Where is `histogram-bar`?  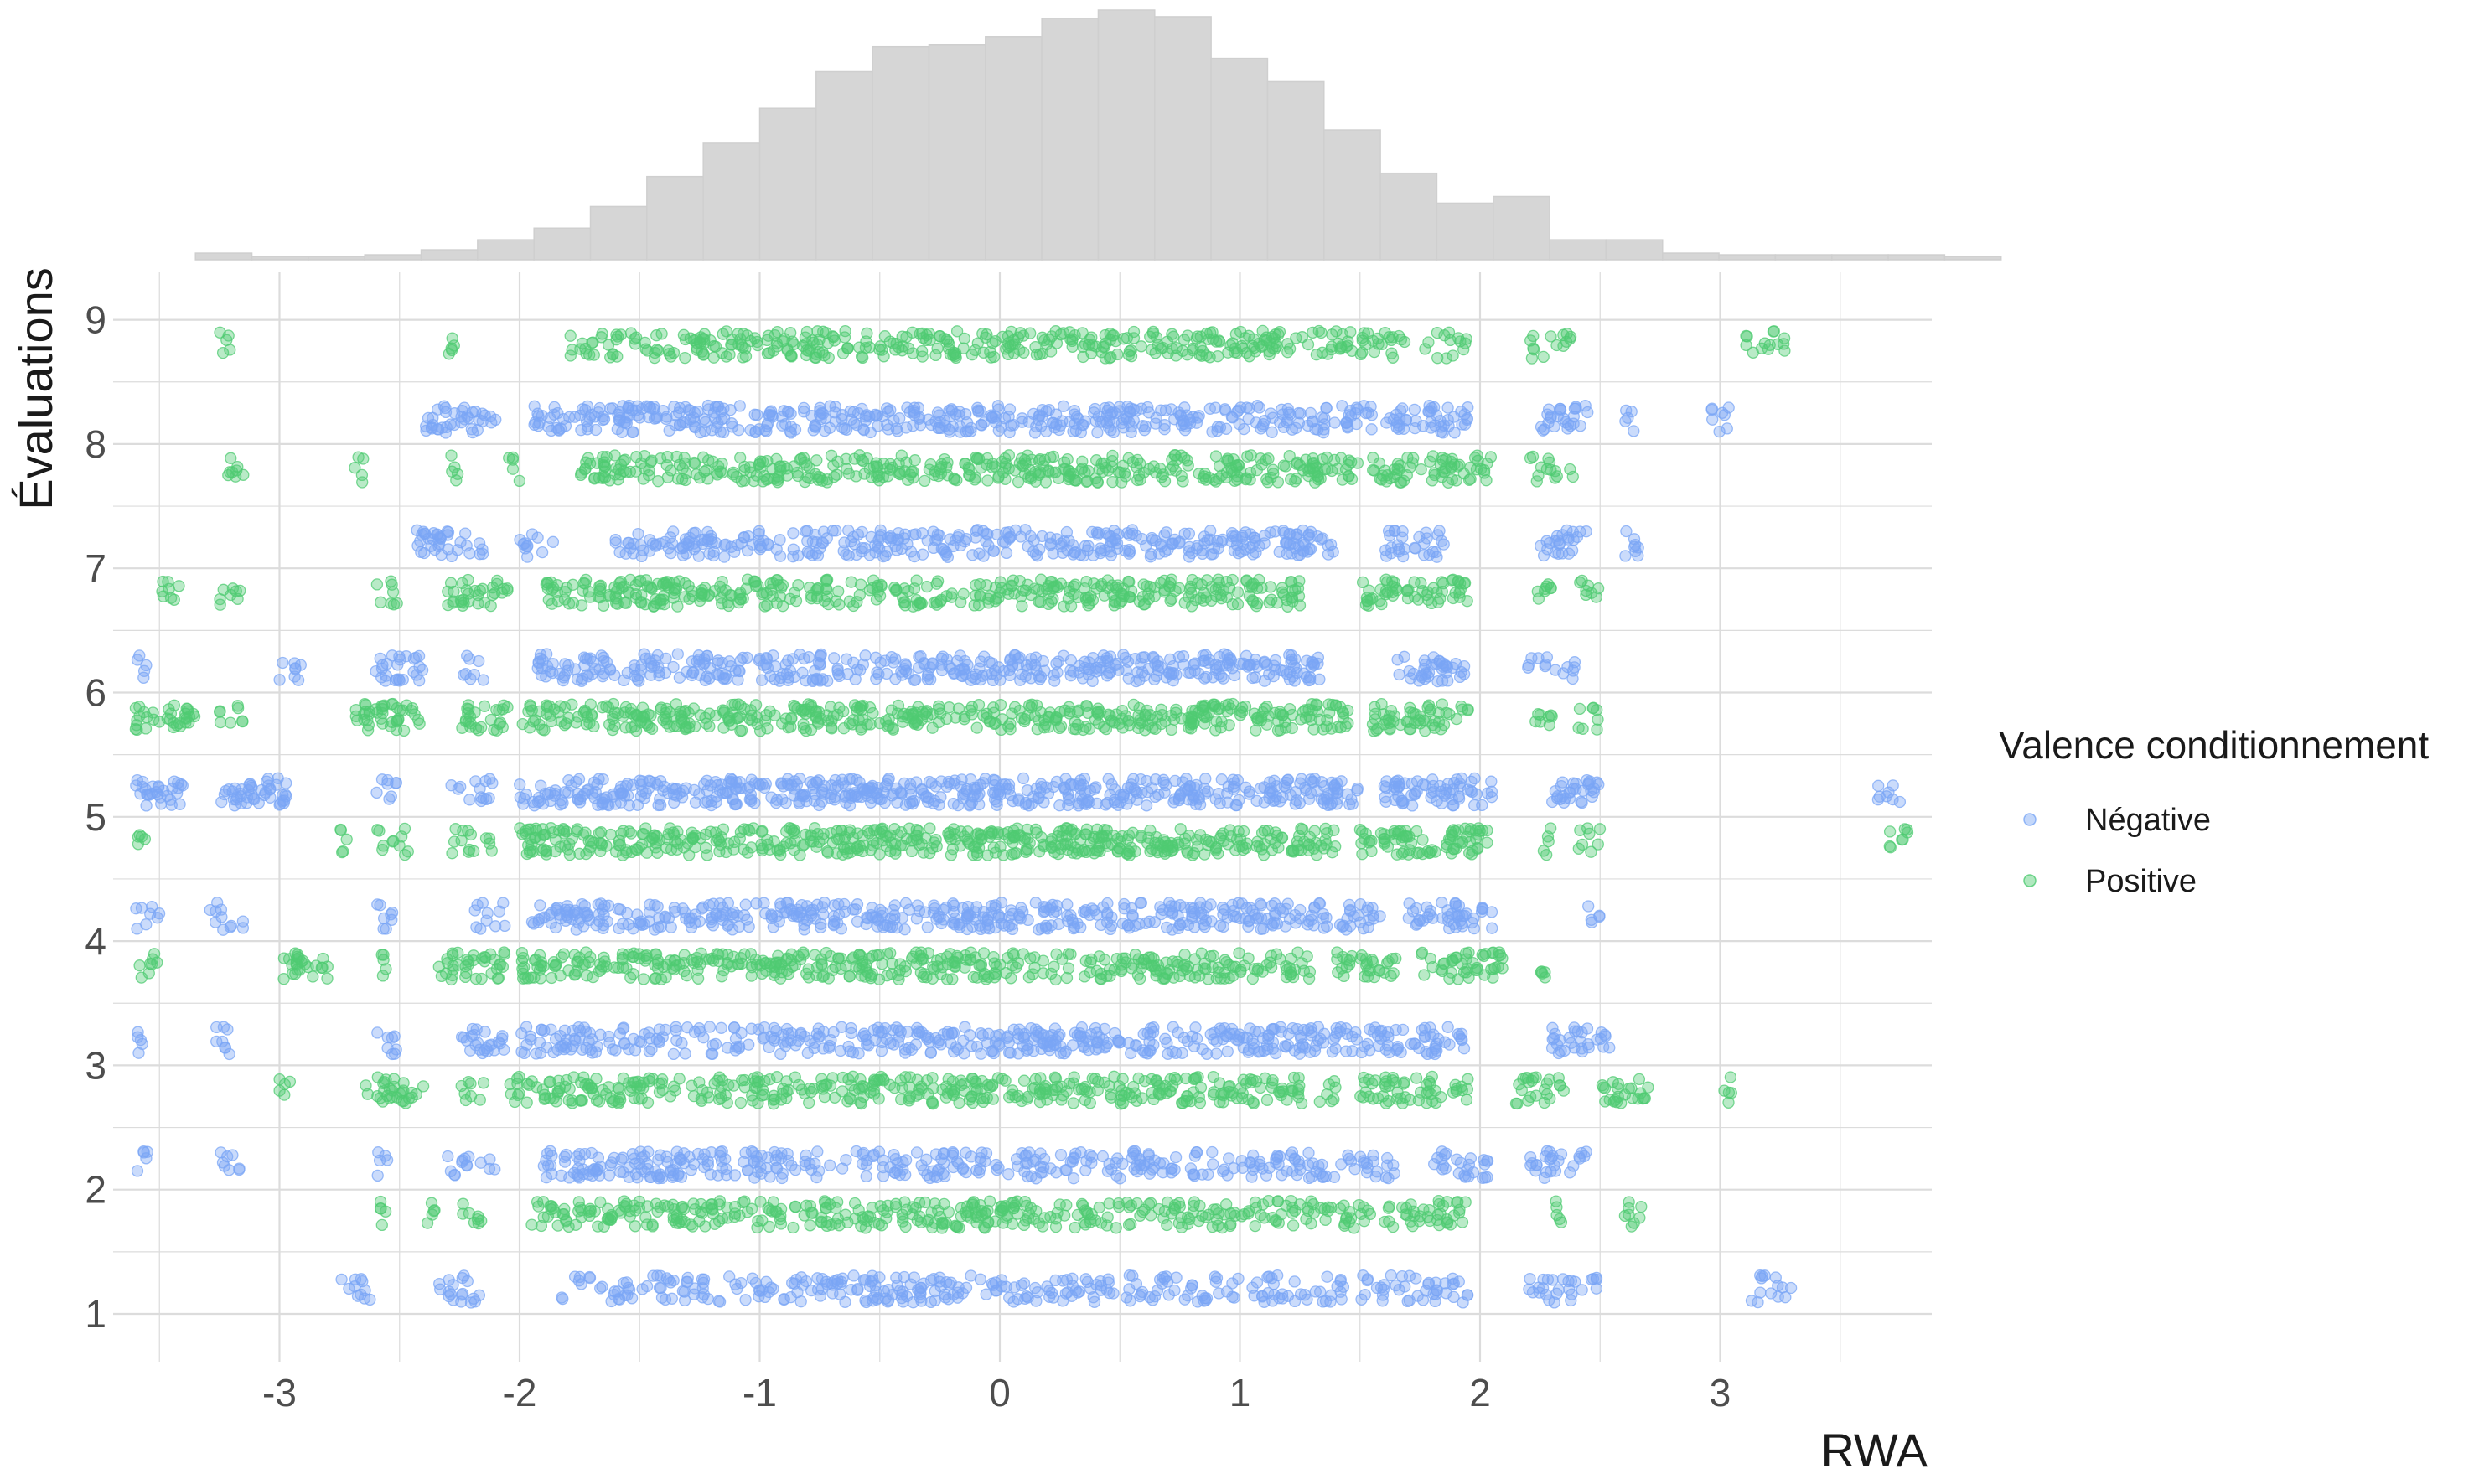 histogram-bar is located at coordinates (1916, 258).